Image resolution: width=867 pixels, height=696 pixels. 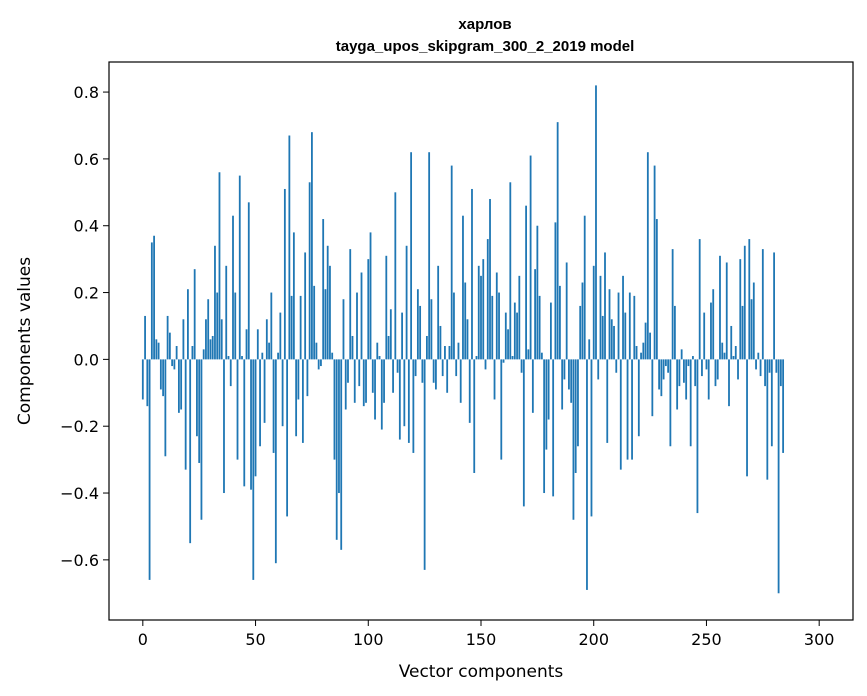 What do you see at coordinates (485, 46) in the screenshot?
I see `chart-subtitle: tayga_upos_skipgram_300_2_2019 model` at bounding box center [485, 46].